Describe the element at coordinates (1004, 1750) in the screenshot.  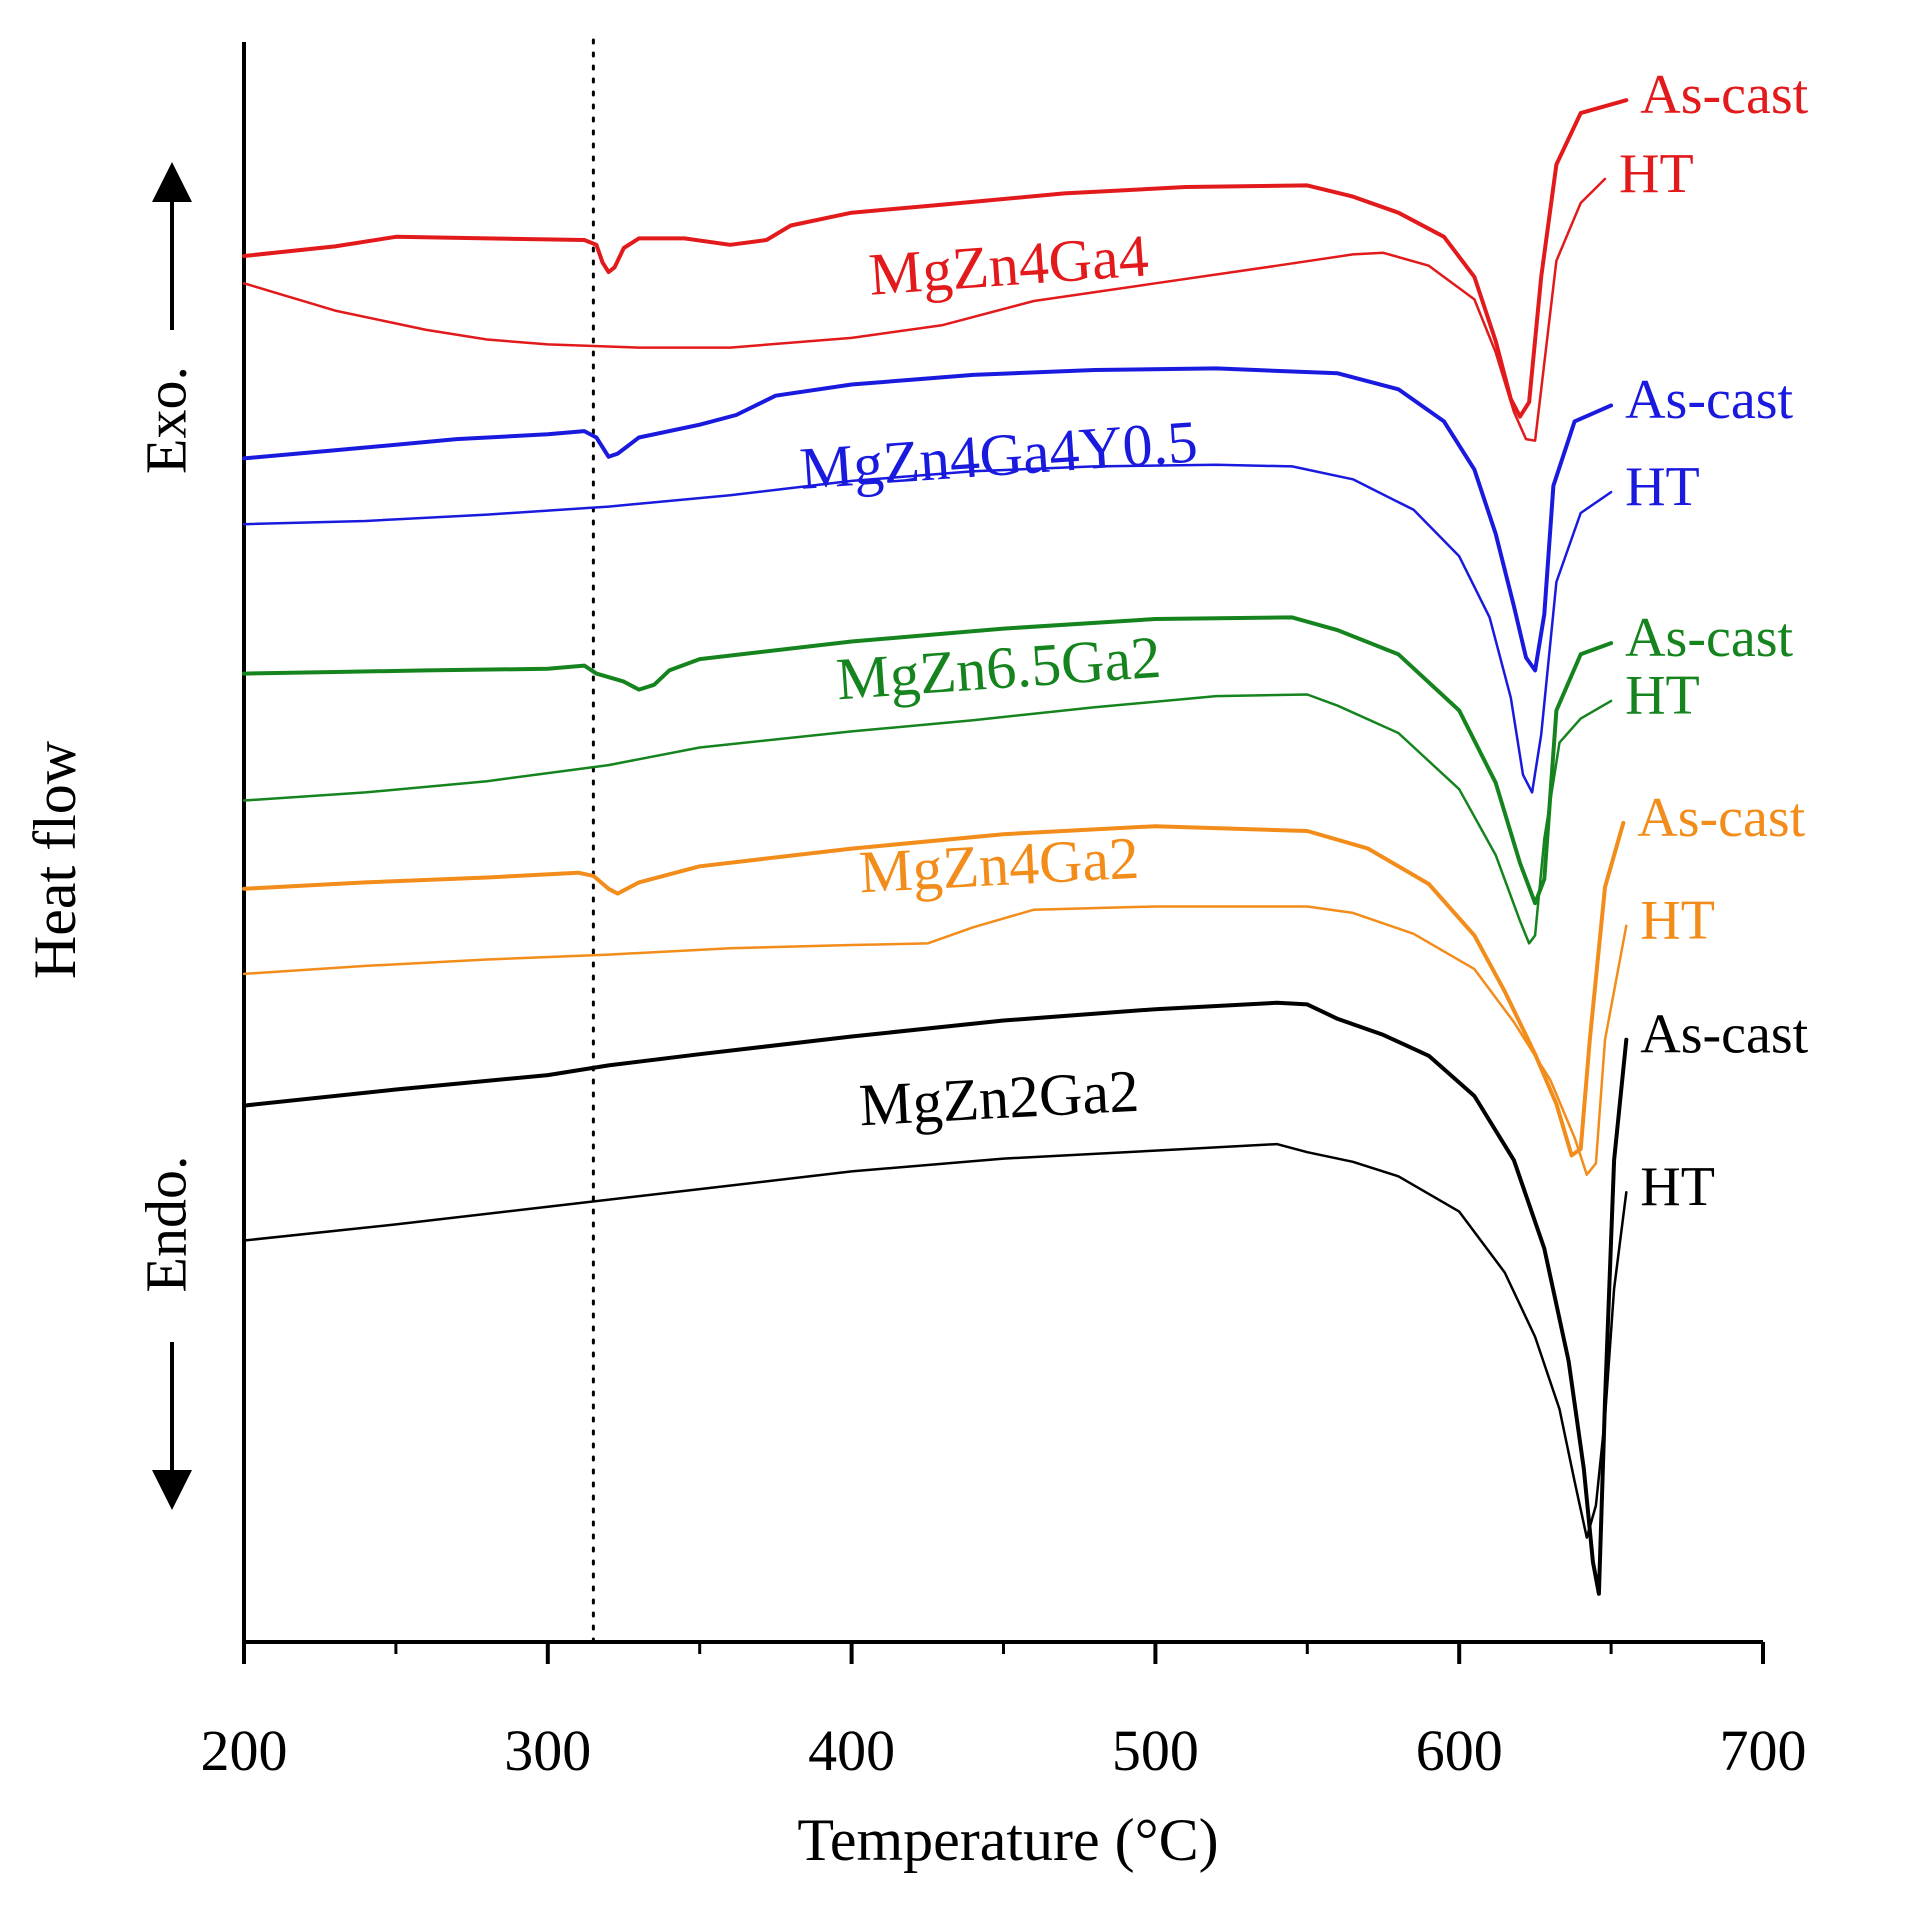
I see `x-tick-labels: 200 300 400 500 600 700` at that location.